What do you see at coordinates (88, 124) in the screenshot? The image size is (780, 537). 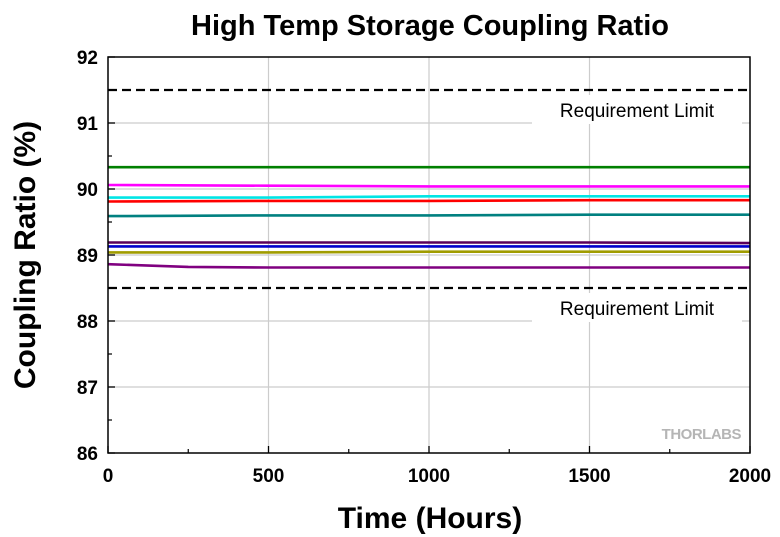 I see `y-tick-label: 91` at bounding box center [88, 124].